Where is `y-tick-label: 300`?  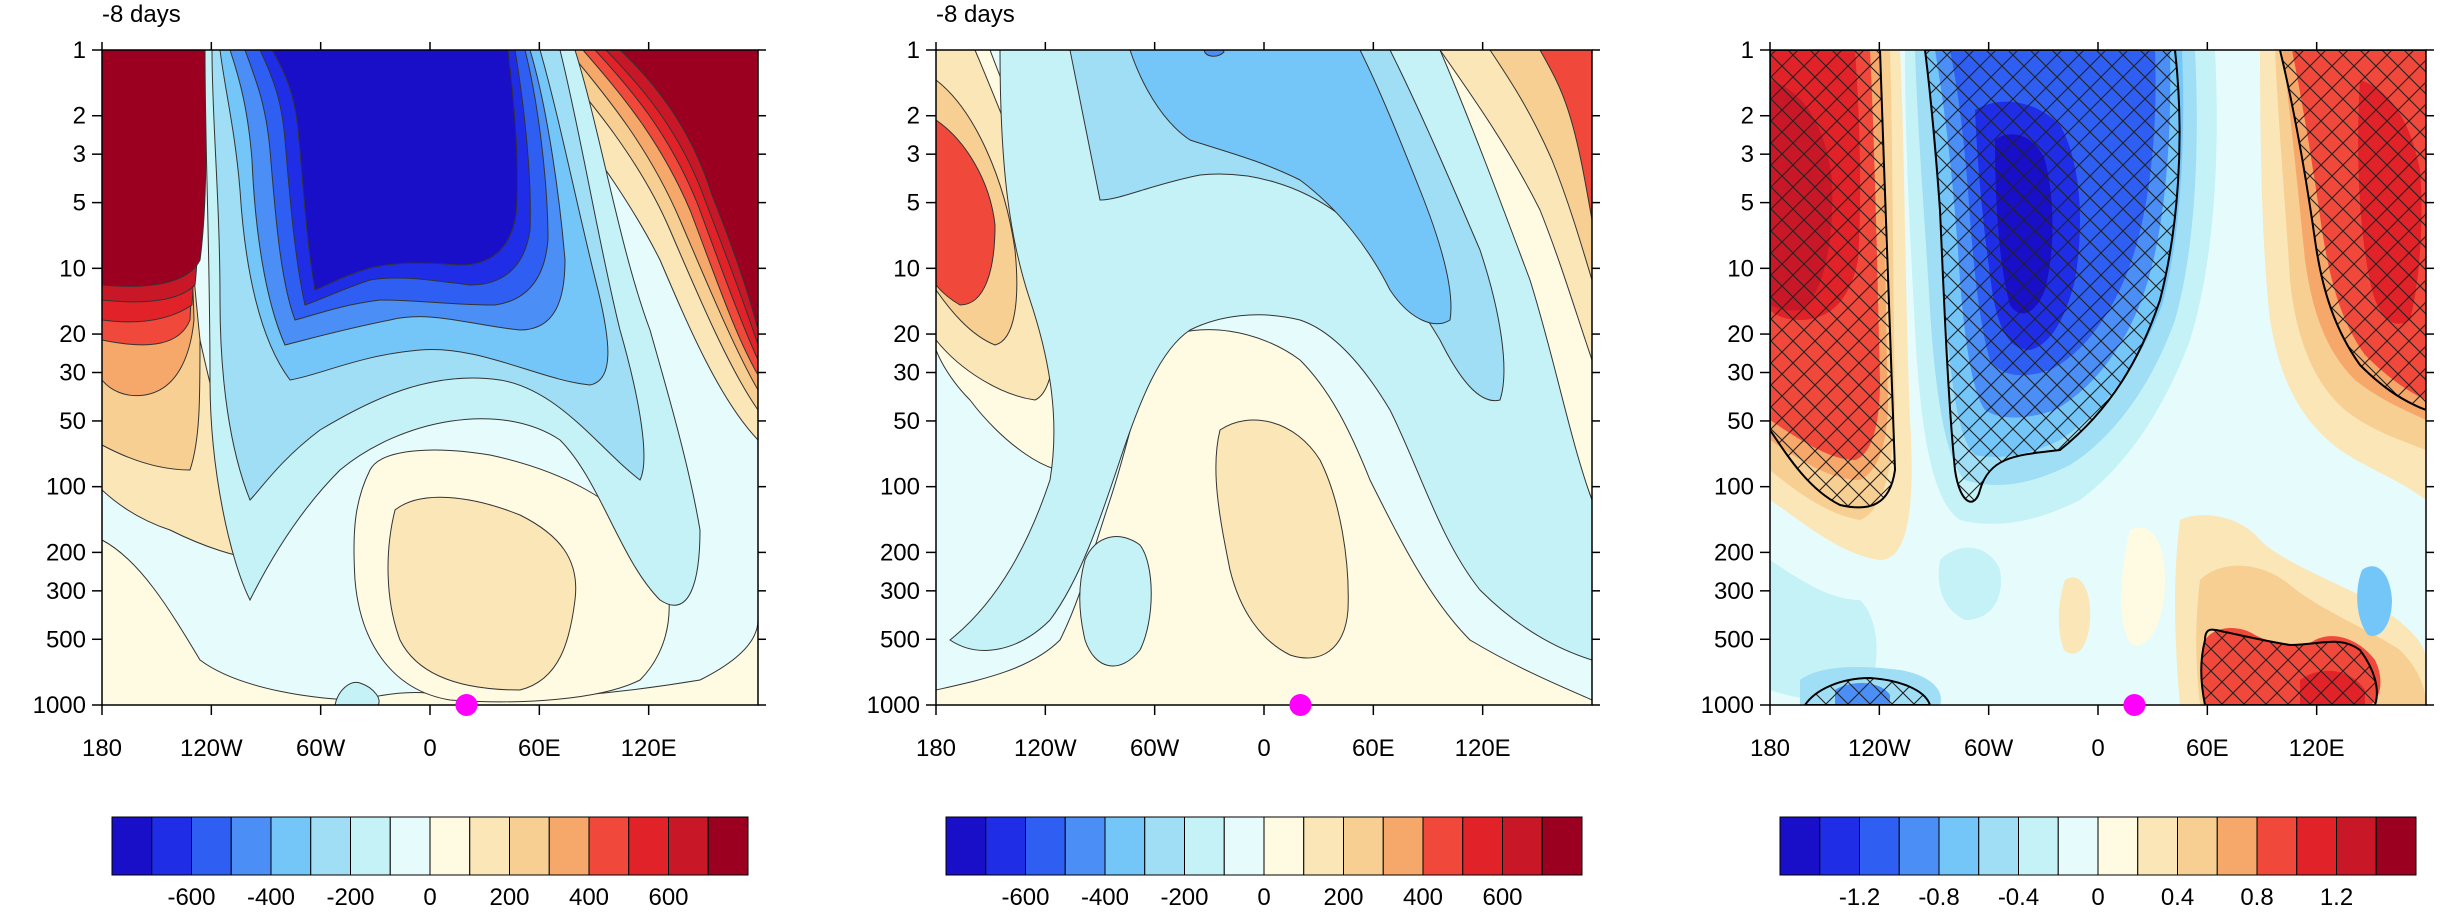
y-tick-label: 300 is located at coordinates (1734, 591).